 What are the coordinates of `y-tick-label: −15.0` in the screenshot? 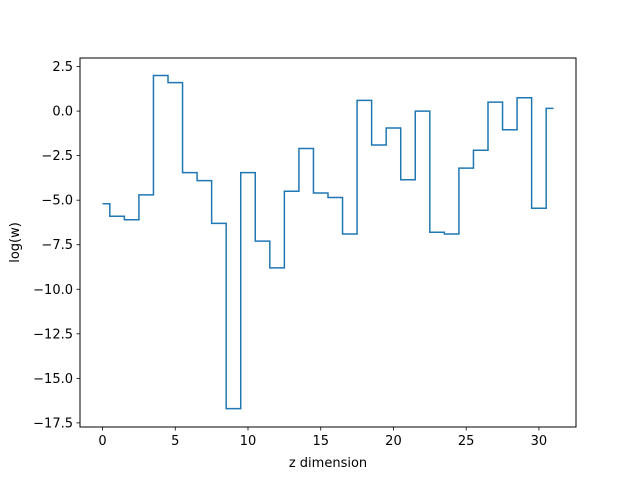 It's located at (53, 379).